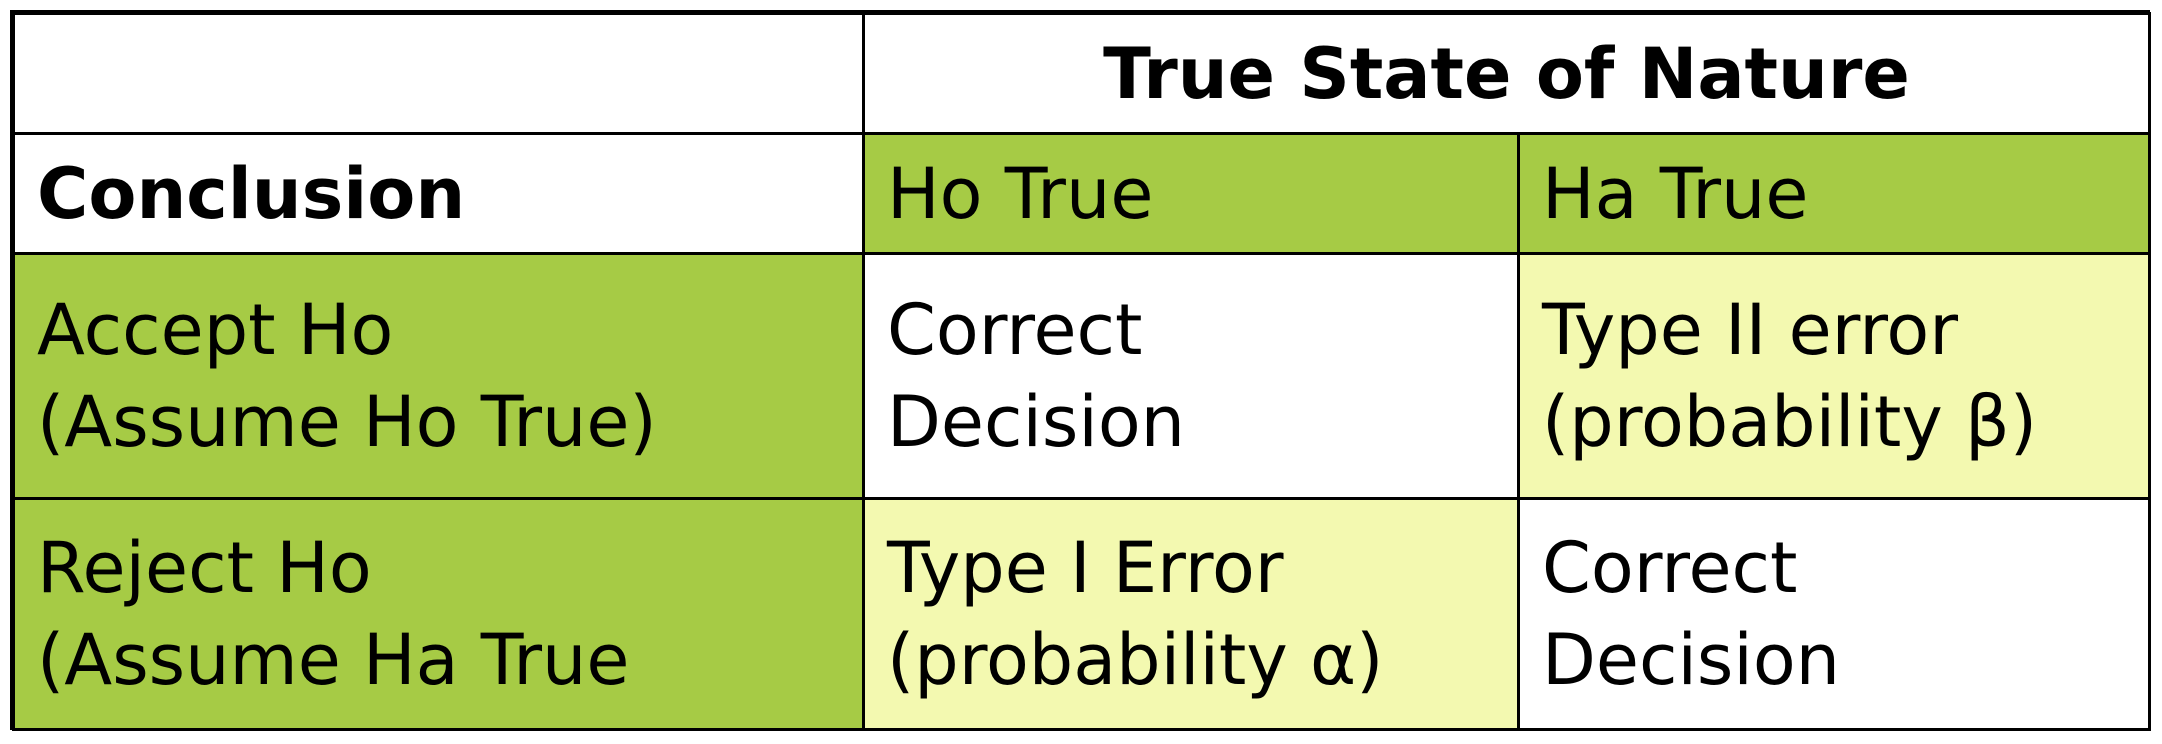  Describe the element at coordinates (1135, 660) in the screenshot. I see `cell-text-line2: (probability α)` at that location.